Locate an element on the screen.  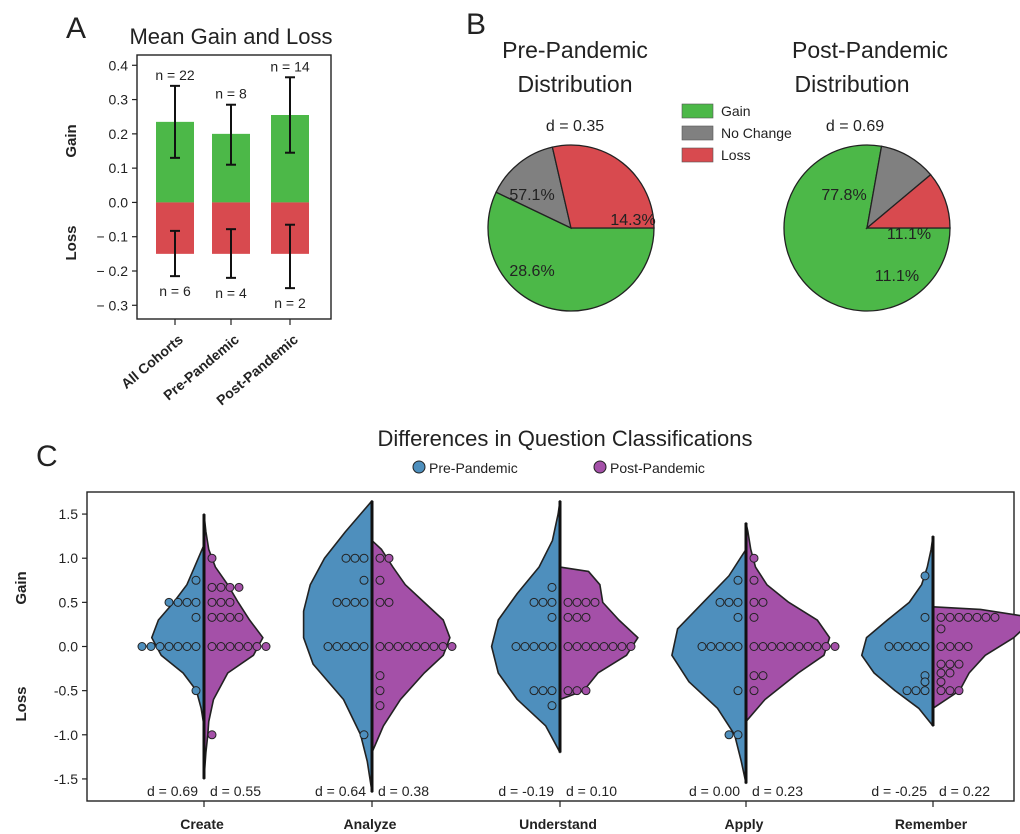
effect-size-pre: d = 0.69 is located at coordinates (172, 791).